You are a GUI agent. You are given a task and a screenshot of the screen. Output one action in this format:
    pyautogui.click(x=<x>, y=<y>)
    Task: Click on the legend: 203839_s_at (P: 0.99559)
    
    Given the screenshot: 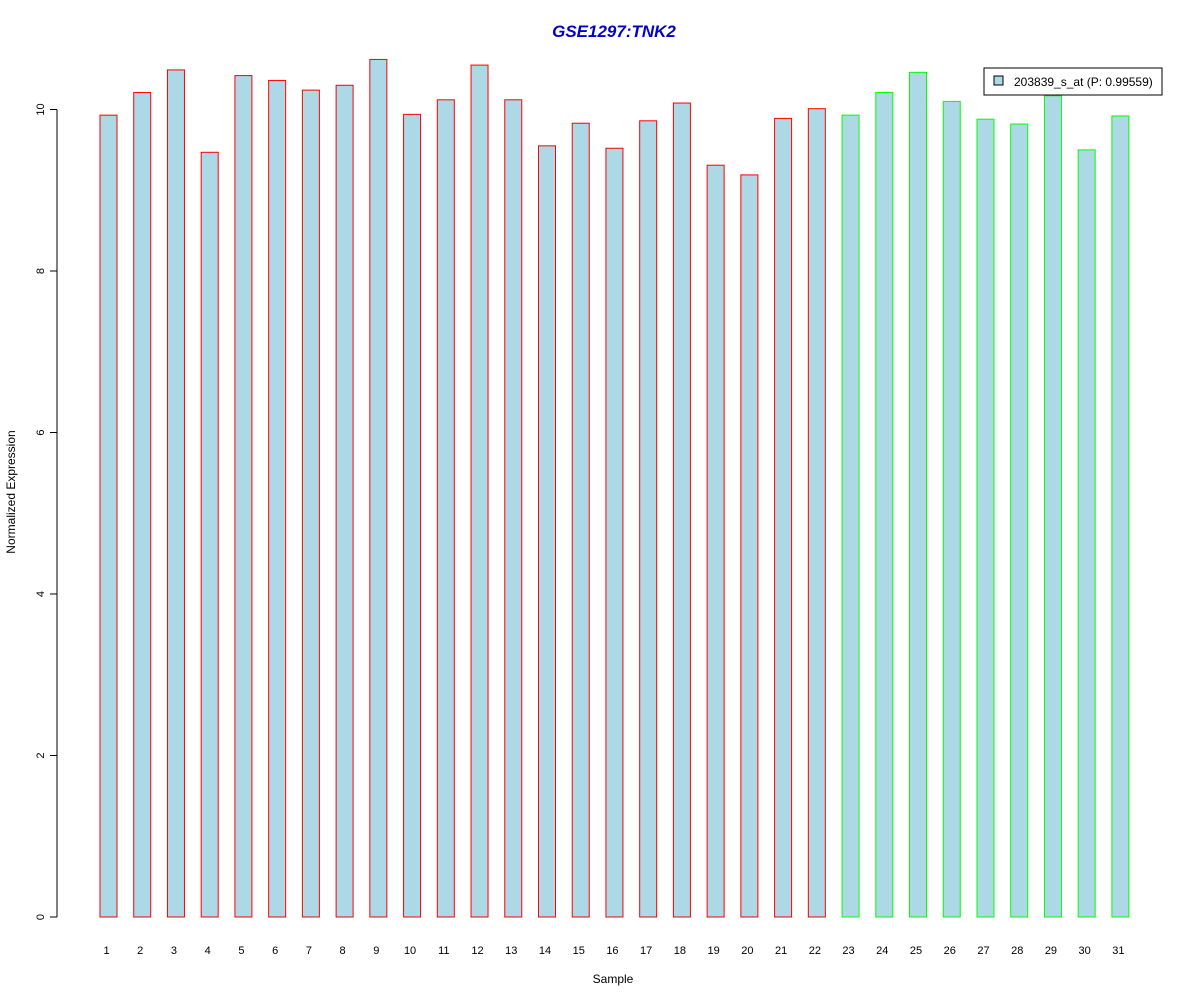 What is the action you would take?
    pyautogui.click(x=1073, y=81)
    